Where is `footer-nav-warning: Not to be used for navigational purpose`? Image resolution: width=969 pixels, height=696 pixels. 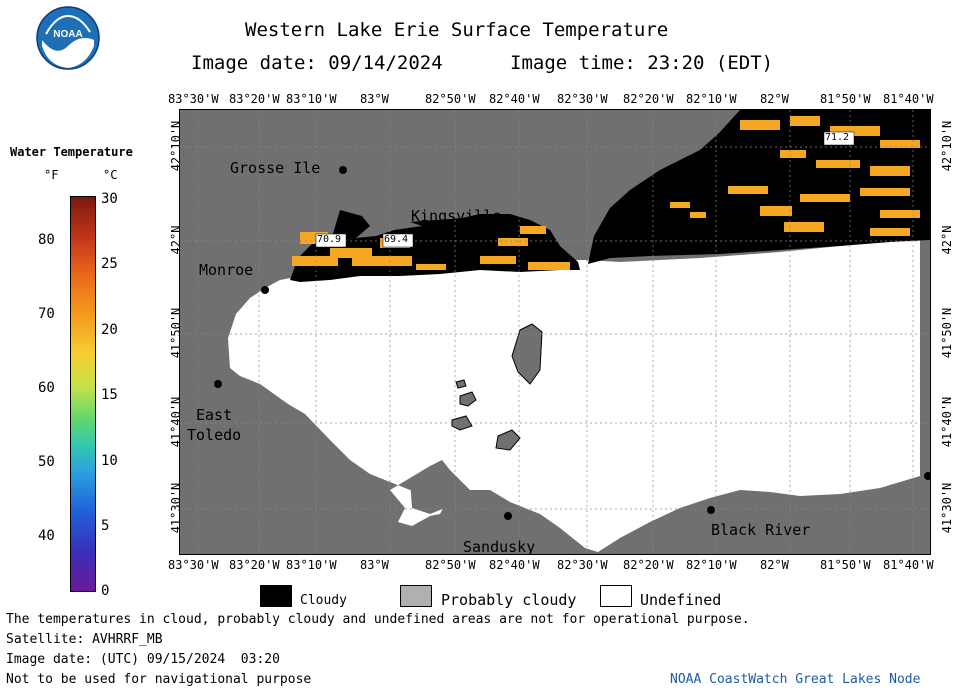
footer-nav-warning: Not to be used for navigational purpose is located at coordinates (159, 679).